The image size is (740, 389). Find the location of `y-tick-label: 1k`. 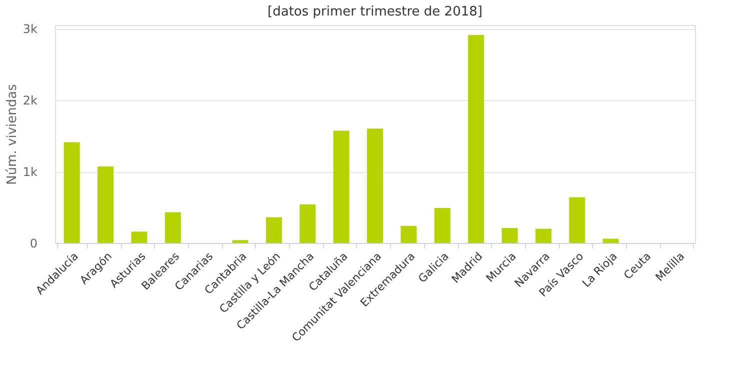

y-tick-label: 1k is located at coordinates (30, 172).